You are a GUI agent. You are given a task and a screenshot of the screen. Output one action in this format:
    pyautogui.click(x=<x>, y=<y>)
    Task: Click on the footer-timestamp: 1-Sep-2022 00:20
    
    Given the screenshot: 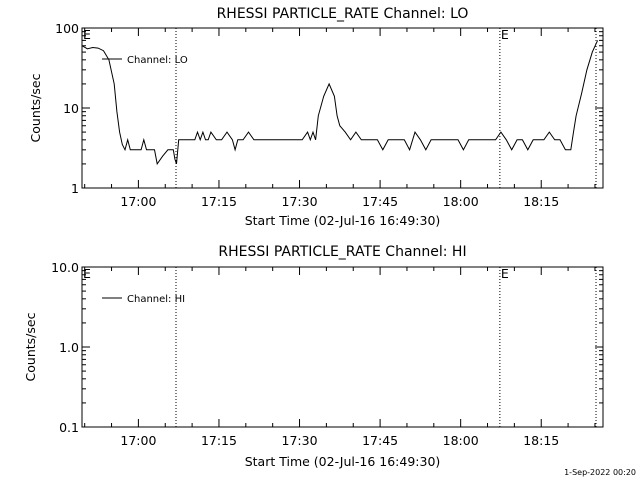 What is the action you would take?
    pyautogui.click(x=600, y=472)
    